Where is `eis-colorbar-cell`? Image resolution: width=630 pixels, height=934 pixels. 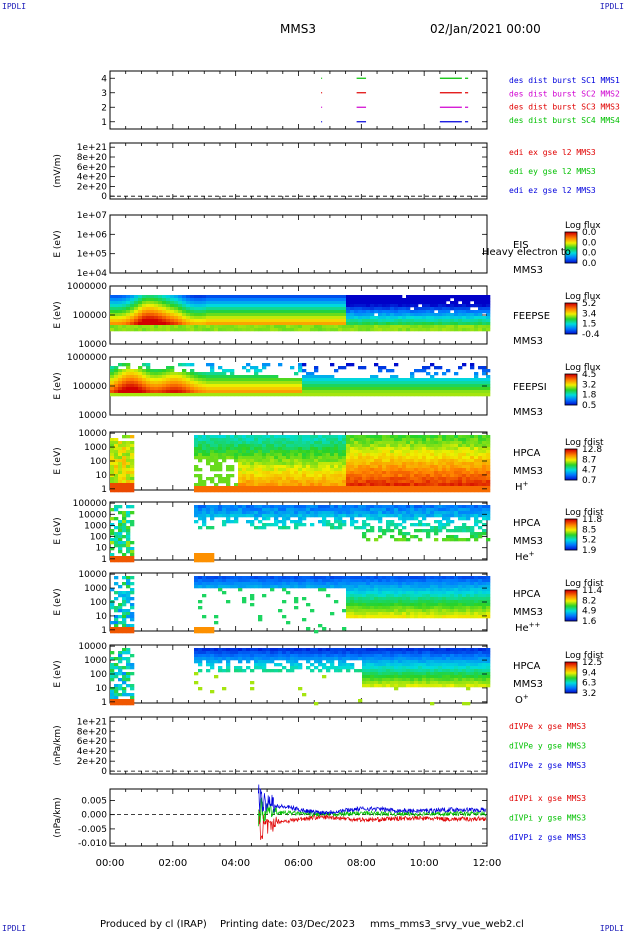
eis-colorbar-cell is located at coordinates (571, 237).